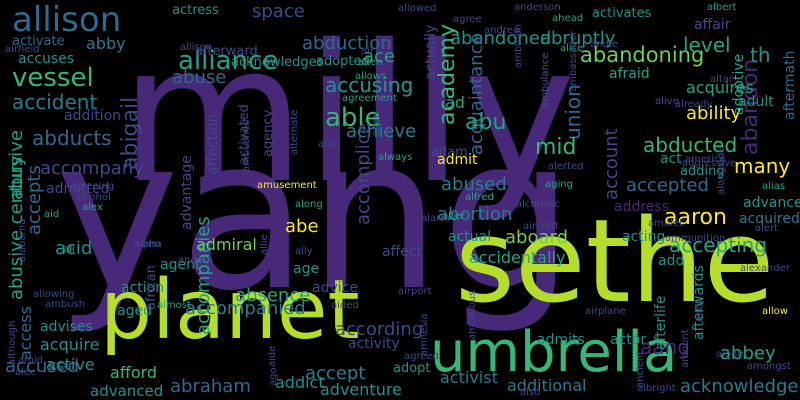 The height and width of the screenshot is (400, 800). I want to click on cloud-word: allie, so click(264, 244).